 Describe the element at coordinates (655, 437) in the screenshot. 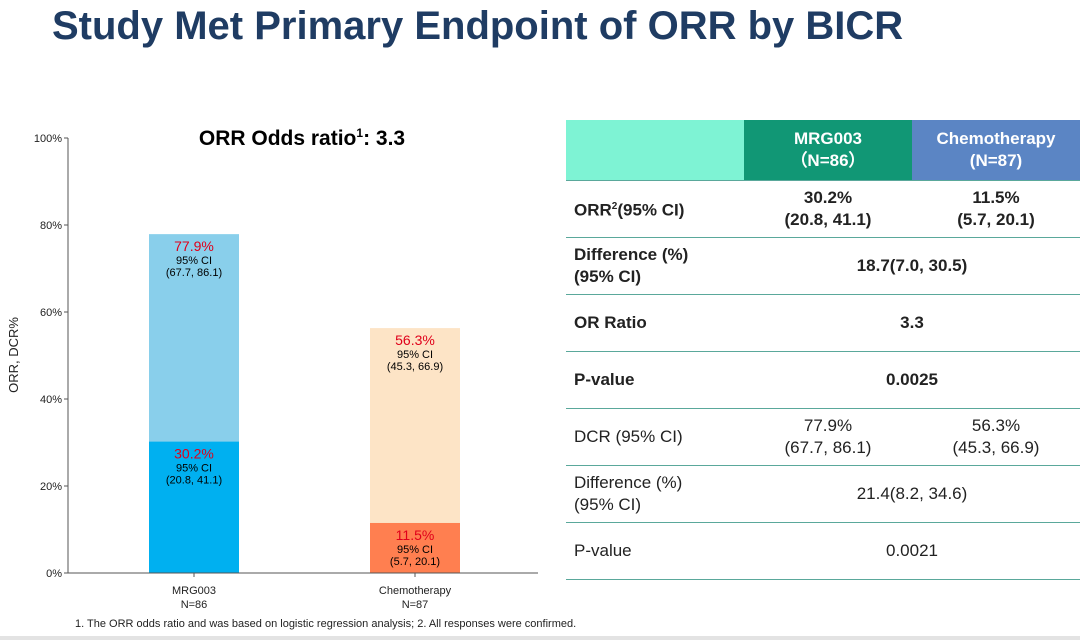

I see `row-label: DCR (95% CI)` at that location.